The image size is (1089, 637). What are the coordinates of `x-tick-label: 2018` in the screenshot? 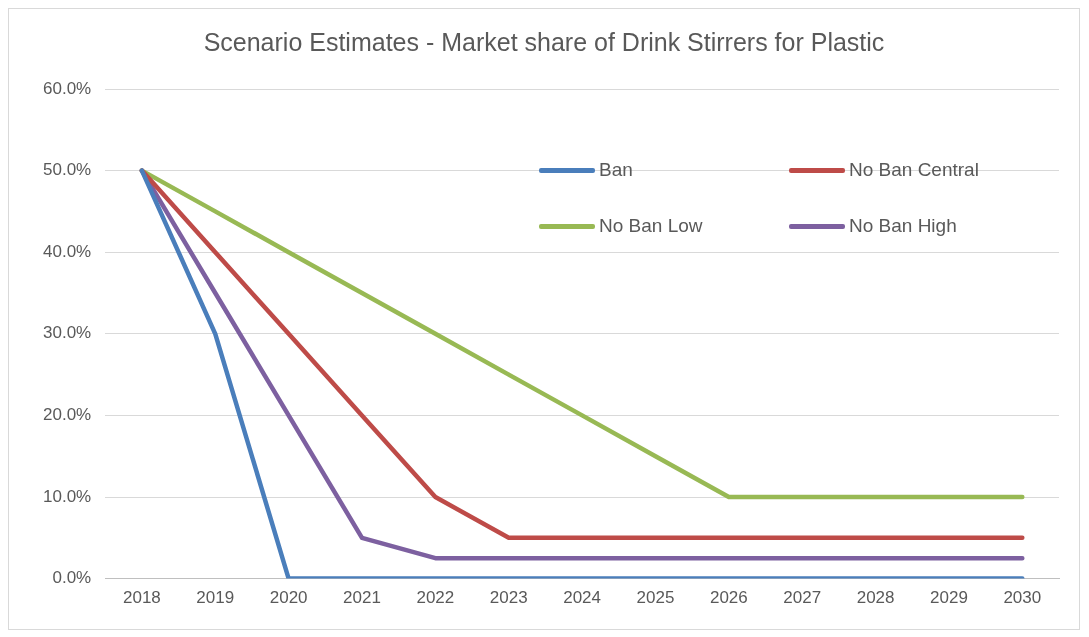 It's located at (141, 598).